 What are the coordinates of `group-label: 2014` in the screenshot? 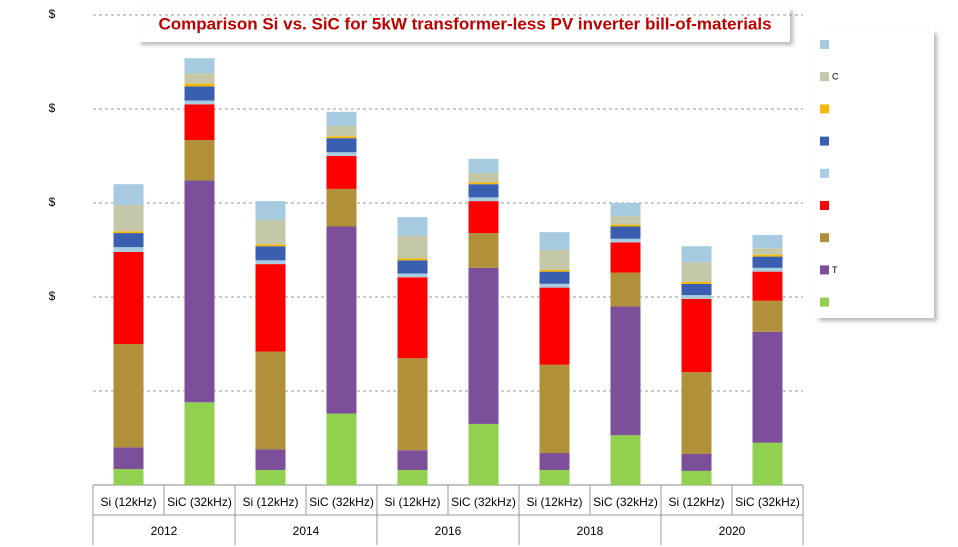 It's located at (306, 531).